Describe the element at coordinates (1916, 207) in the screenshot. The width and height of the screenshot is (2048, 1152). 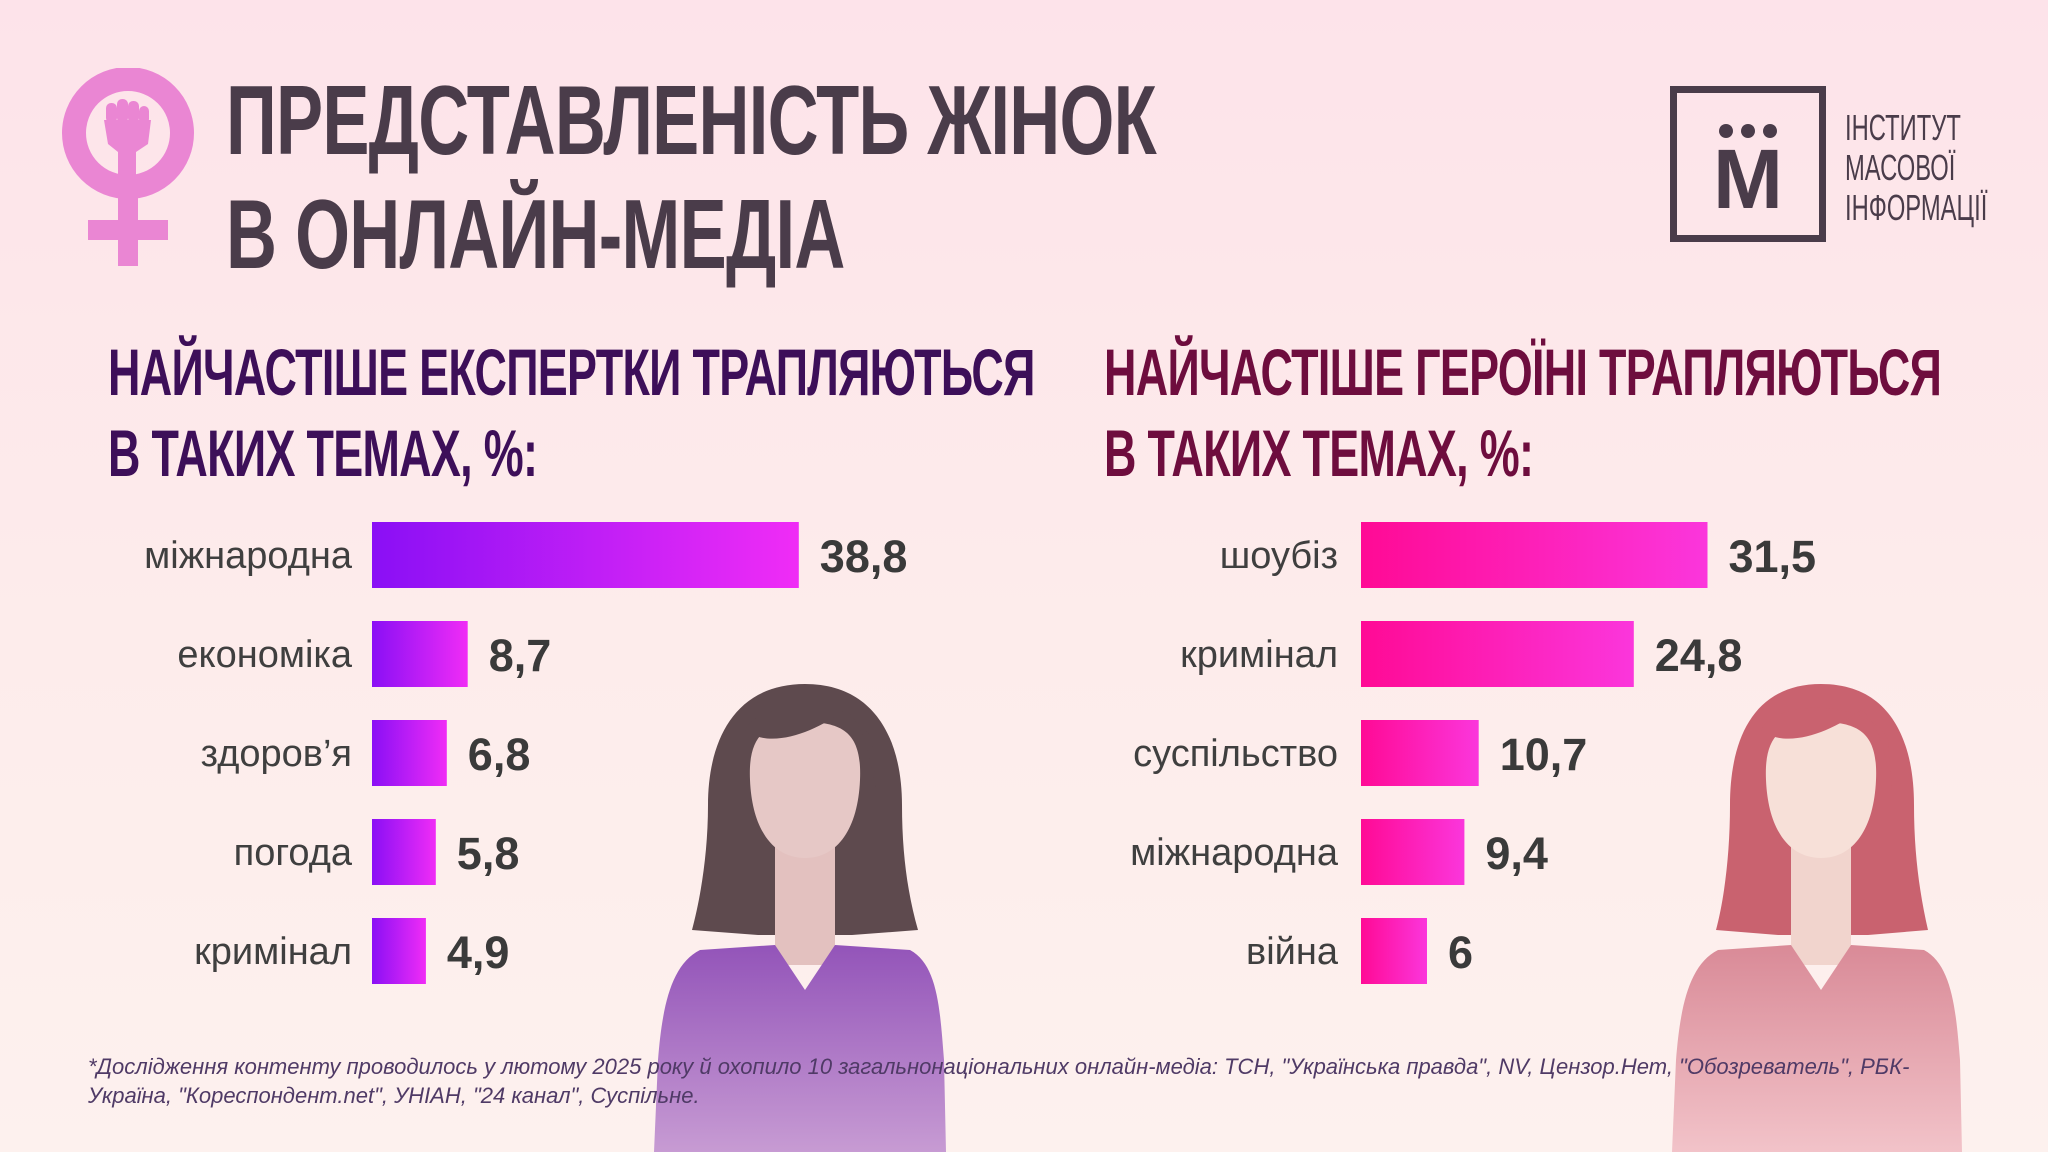
I see `logo-line3: ІНФОРМАЦІЇ` at that location.